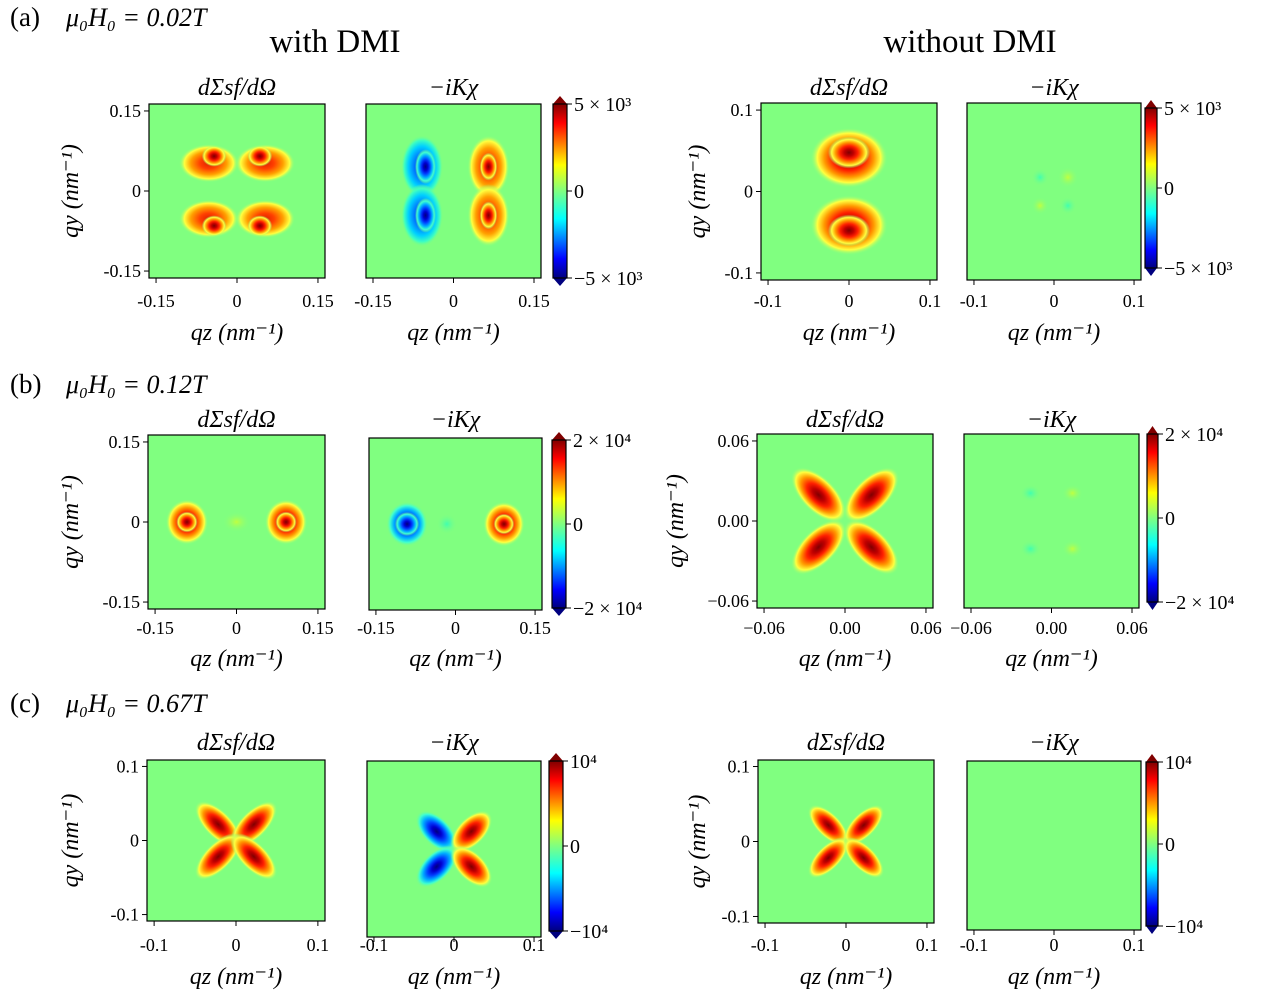 Image resolution: width=1265 pixels, height=1001 pixels. I want to click on y-tick-label: 0.1, so click(128, 766).